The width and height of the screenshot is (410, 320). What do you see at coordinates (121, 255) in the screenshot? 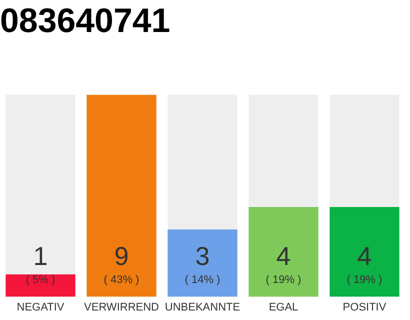
I see `data-label: 9` at bounding box center [121, 255].